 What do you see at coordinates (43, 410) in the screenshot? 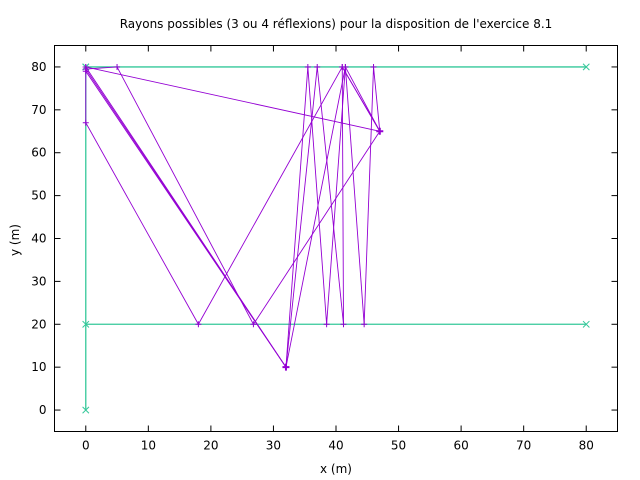
I see `y-tick-label: 0` at bounding box center [43, 410].